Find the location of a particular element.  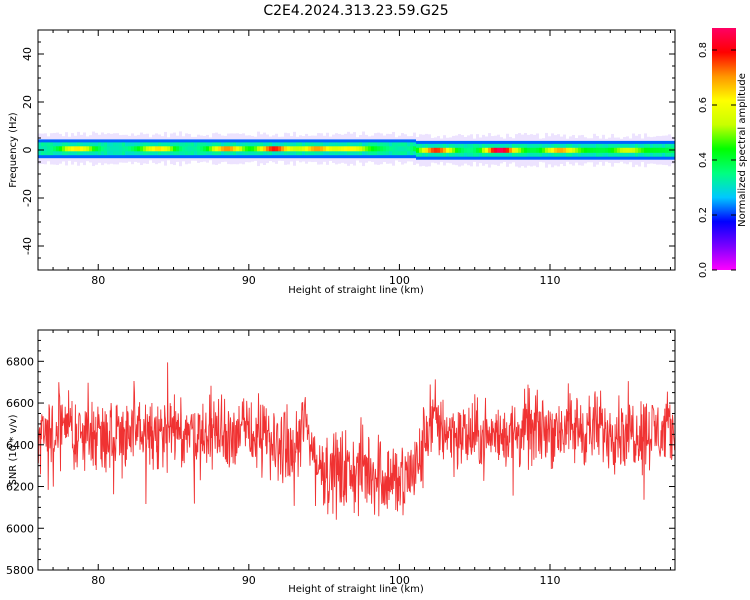

y-tick-label: 6800 is located at coordinates (20, 361).